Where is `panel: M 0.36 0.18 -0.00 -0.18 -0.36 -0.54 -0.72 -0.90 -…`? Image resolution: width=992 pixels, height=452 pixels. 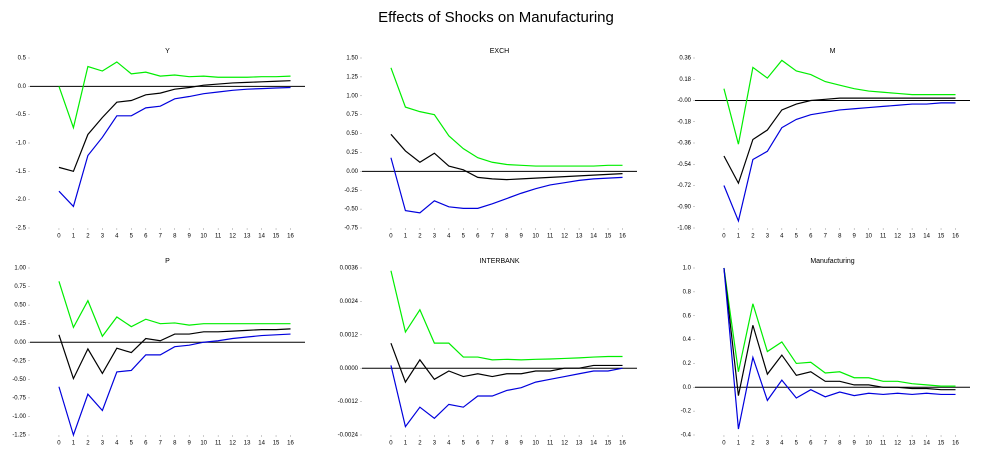 panel: M 0.36 0.18 -0.00 -0.18 -0.36 -0.54 -0.72 -0.90 -… is located at coordinates (823, 144).